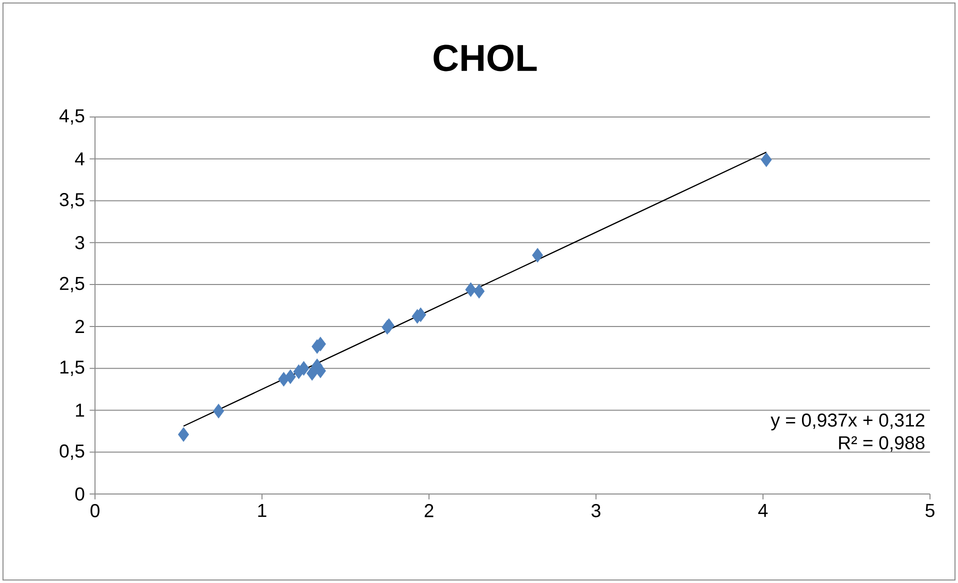  Describe the element at coordinates (72, 284) in the screenshot. I see `y-tick-label: 2,5` at that location.